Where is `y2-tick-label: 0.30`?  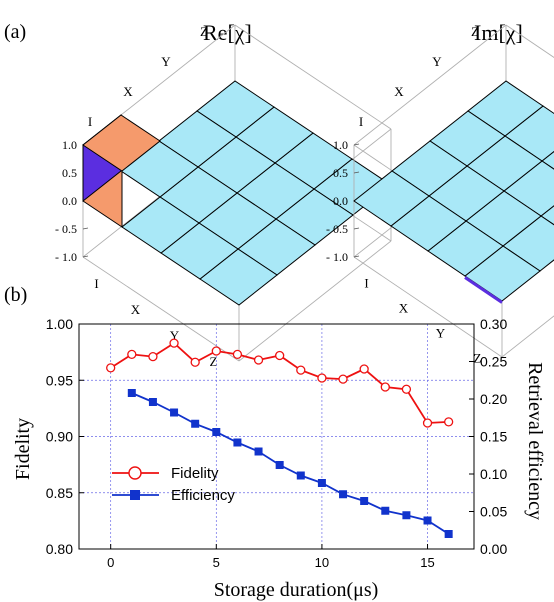
y2-tick-label: 0.30 is located at coordinates (493, 324).